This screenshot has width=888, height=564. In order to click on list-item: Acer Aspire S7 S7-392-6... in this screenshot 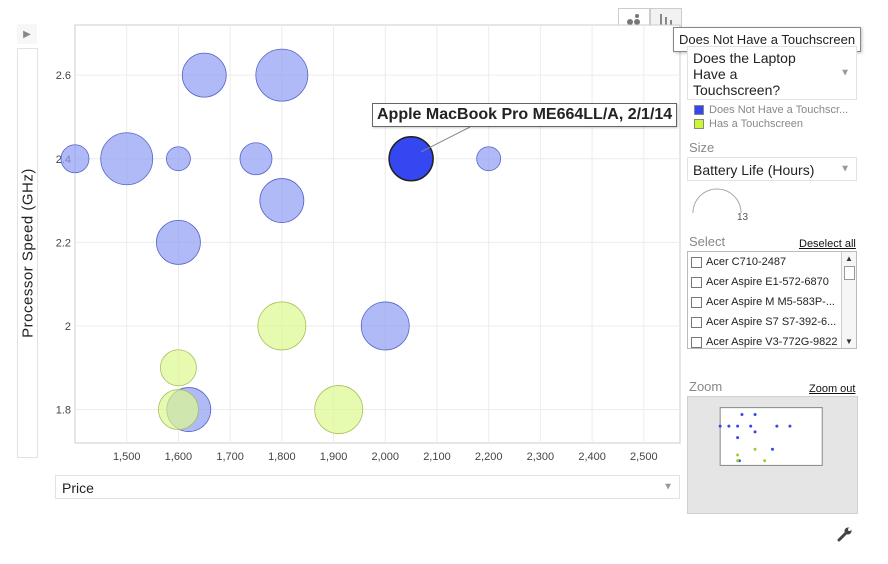, I will do `click(772, 322)`.